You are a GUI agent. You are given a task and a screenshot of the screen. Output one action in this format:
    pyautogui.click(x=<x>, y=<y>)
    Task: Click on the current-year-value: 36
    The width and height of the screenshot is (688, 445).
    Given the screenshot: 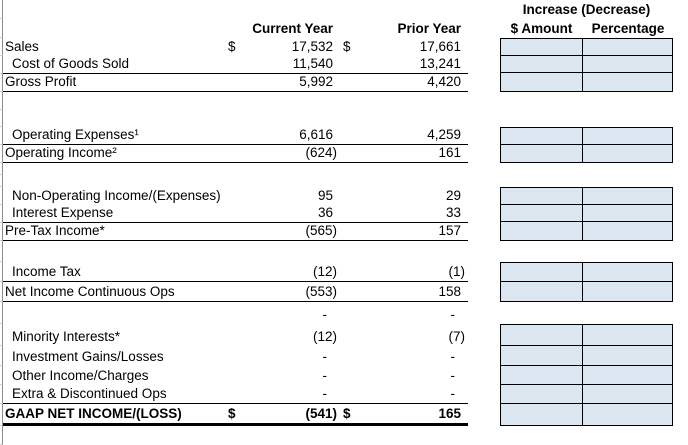 What is the action you would take?
    pyautogui.click(x=325, y=212)
    